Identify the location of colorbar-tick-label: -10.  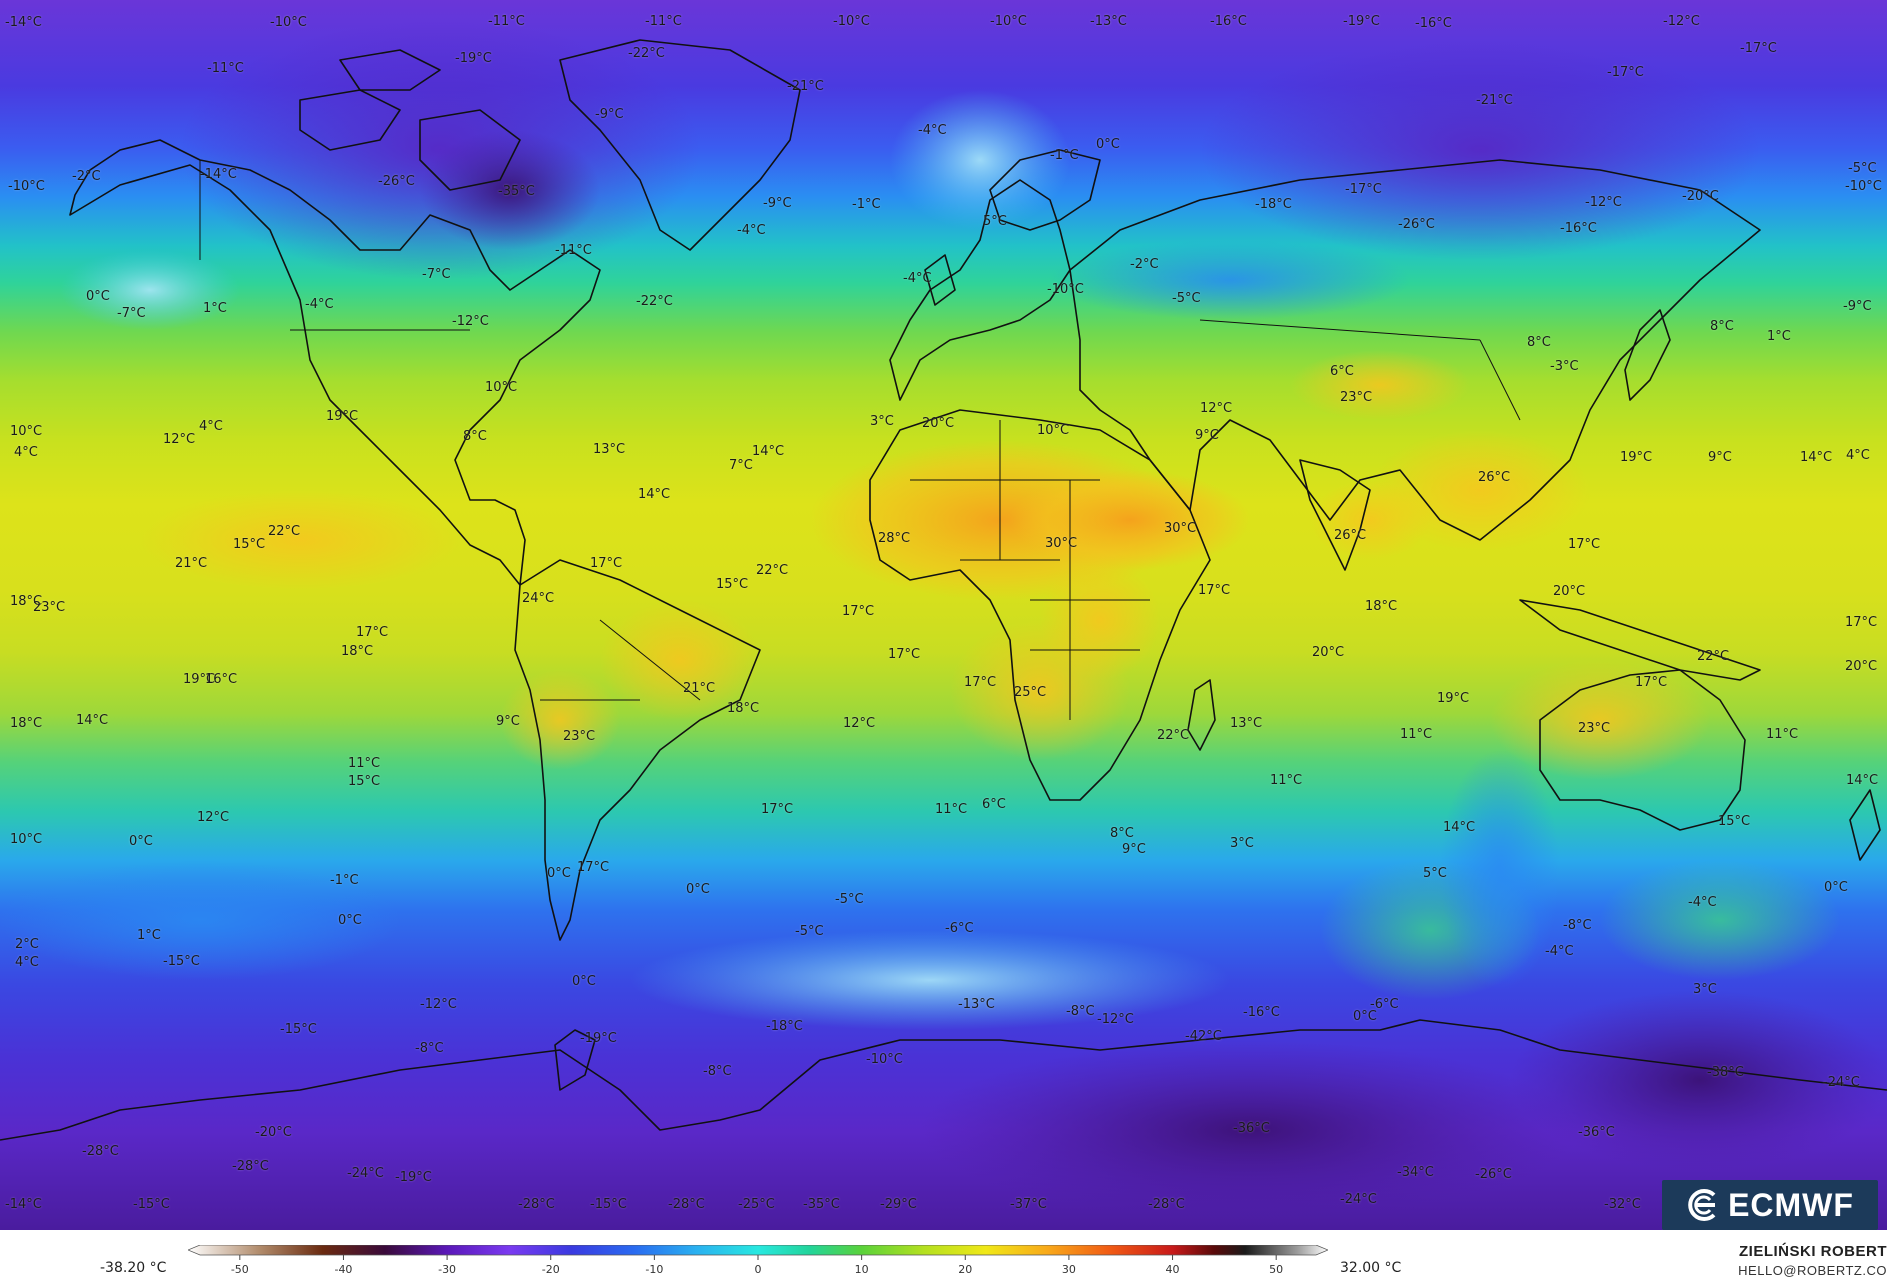
(654, 1269).